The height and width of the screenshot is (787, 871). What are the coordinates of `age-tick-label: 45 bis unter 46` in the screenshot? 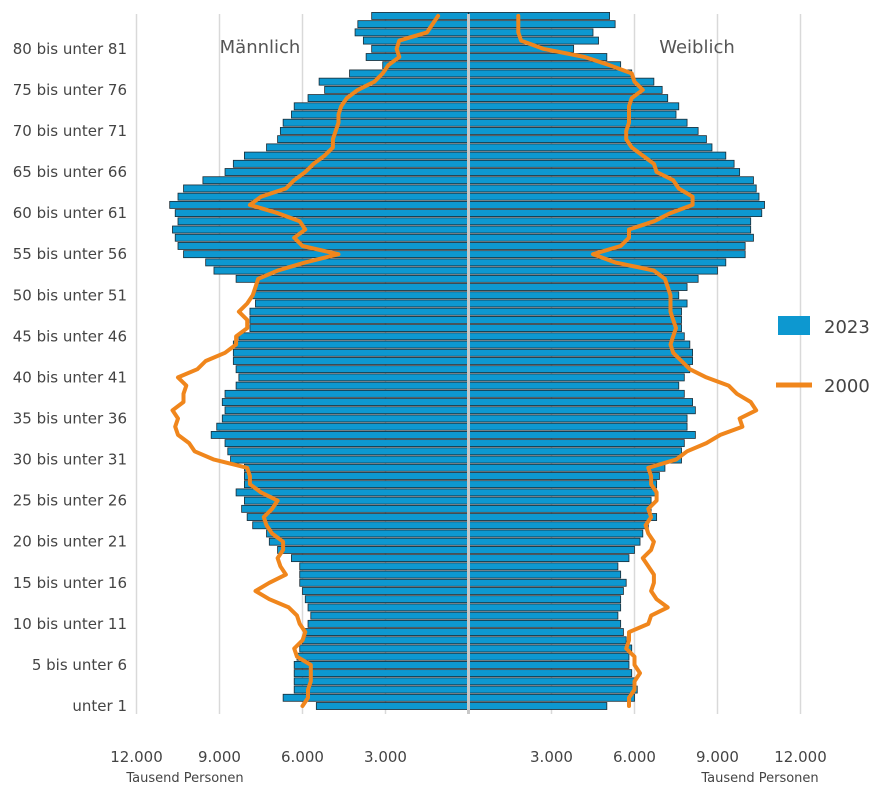 It's located at (70, 336).